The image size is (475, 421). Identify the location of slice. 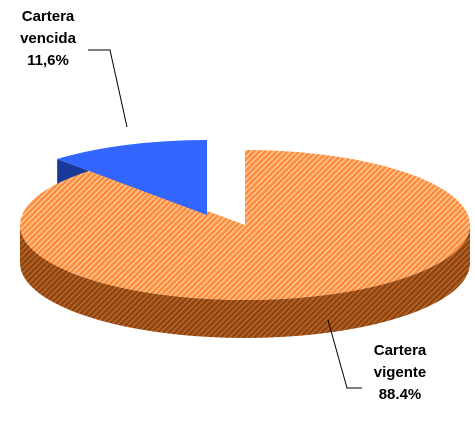
(132, 177).